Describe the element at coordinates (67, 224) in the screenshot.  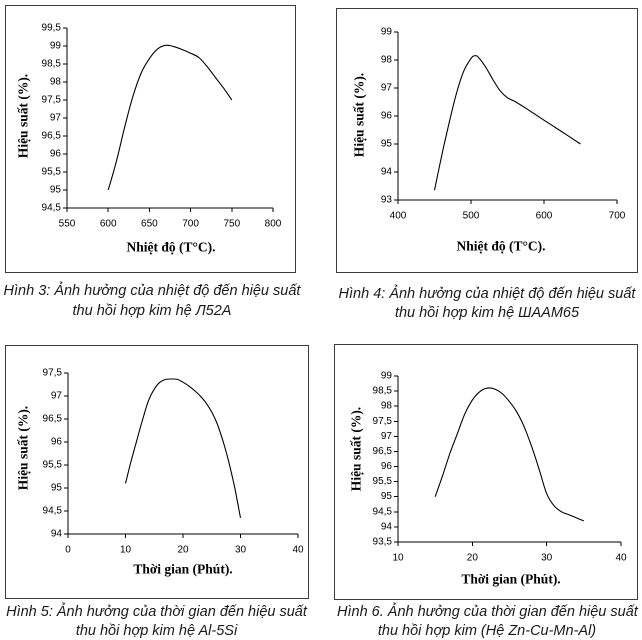
I see `x-tick-label: 550` at that location.